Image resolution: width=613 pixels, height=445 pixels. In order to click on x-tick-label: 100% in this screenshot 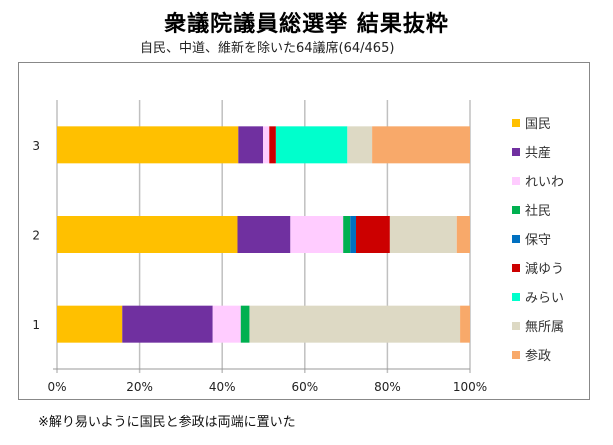, I will do `click(470, 387)`.